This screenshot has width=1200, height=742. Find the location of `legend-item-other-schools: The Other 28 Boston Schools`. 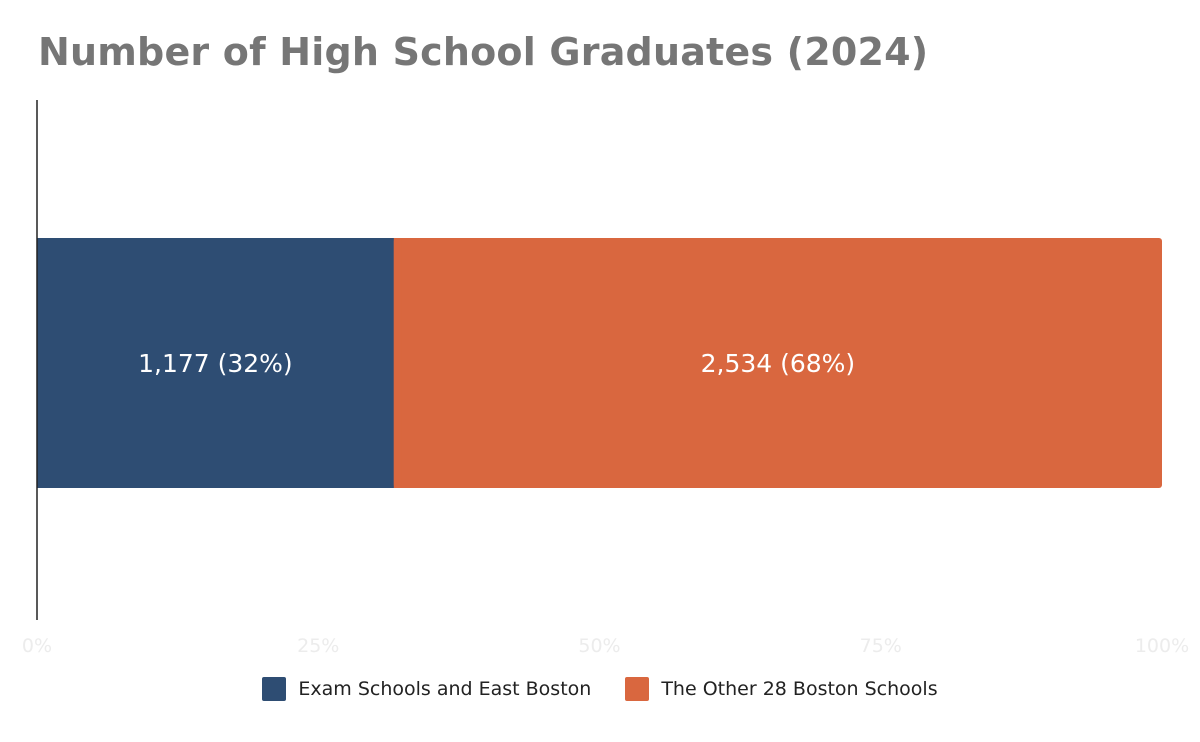

legend-item-other-schools: The Other 28 Boston Schools is located at coordinates (781, 689).